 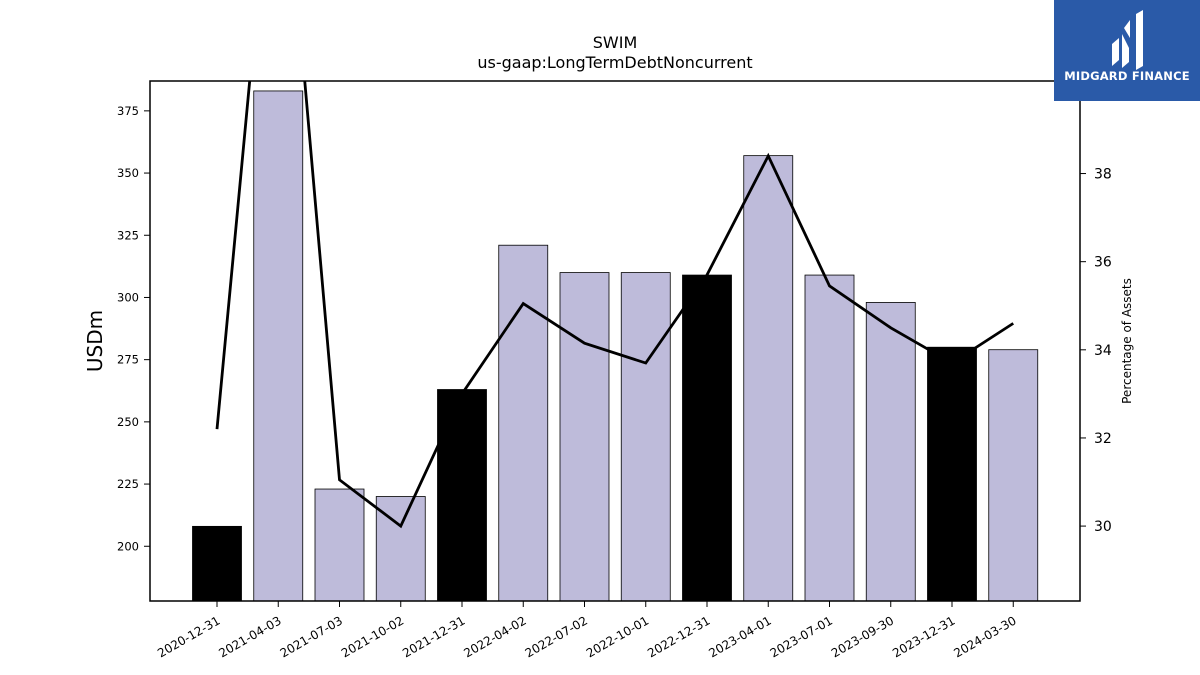 I want to click on x-tick-label: 2021-12-31, so click(x=433, y=636).